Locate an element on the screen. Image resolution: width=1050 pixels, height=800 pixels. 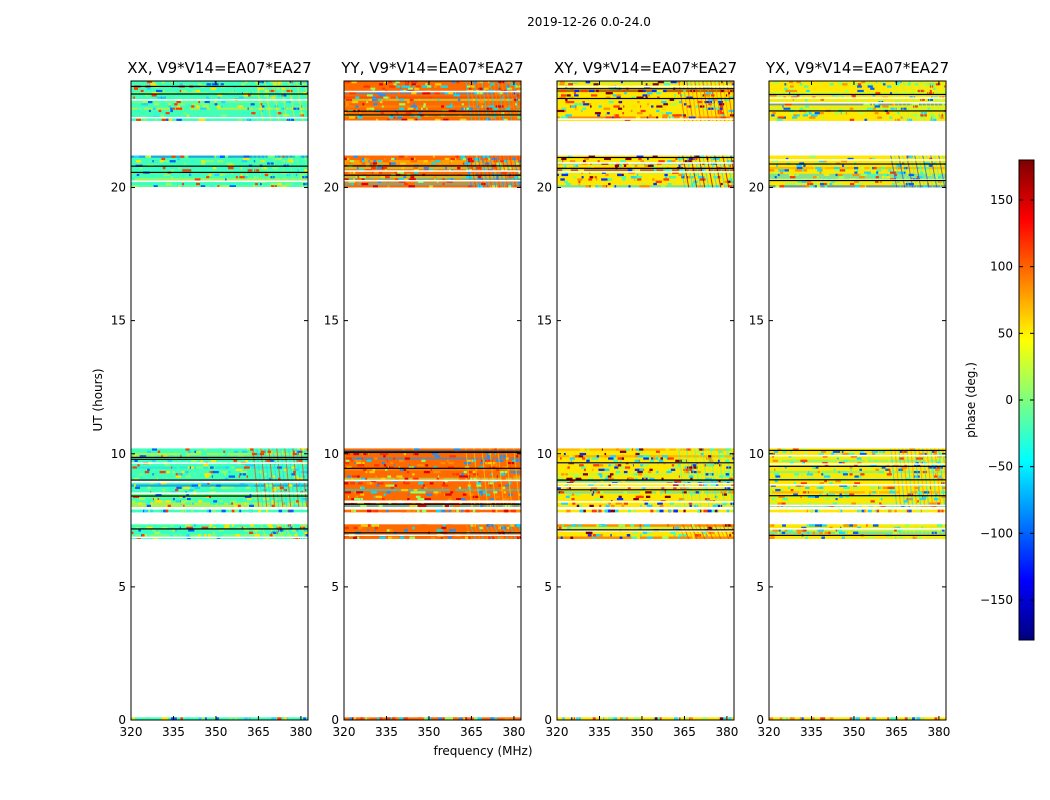
flag-gap is located at coordinates (857, 485).